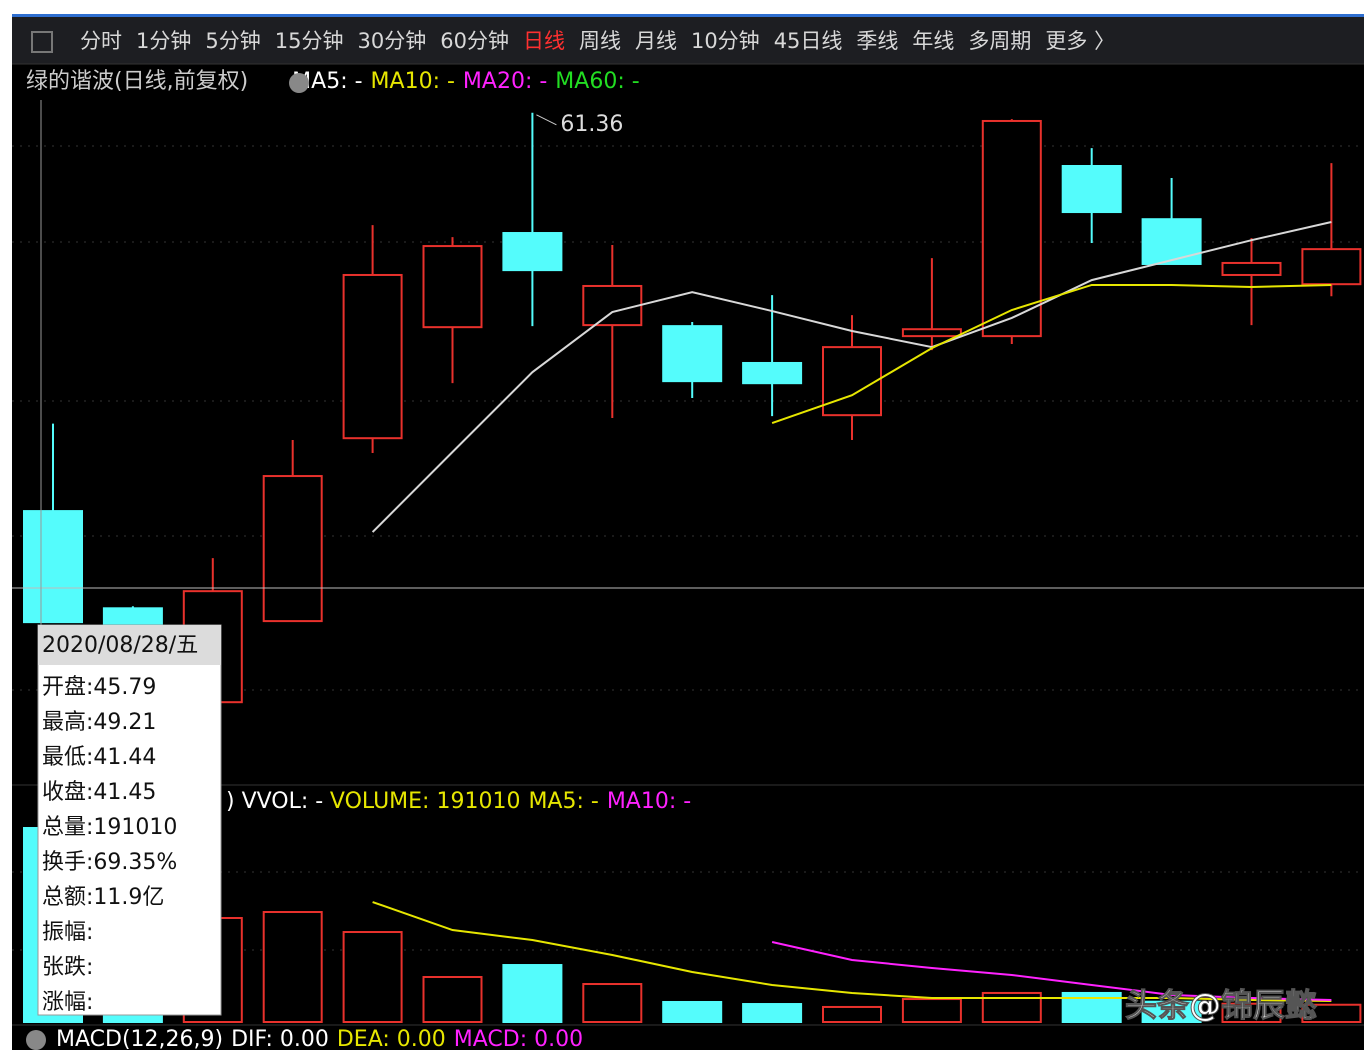  Describe the element at coordinates (688, 15) in the screenshot. I see `window-border` at that location.